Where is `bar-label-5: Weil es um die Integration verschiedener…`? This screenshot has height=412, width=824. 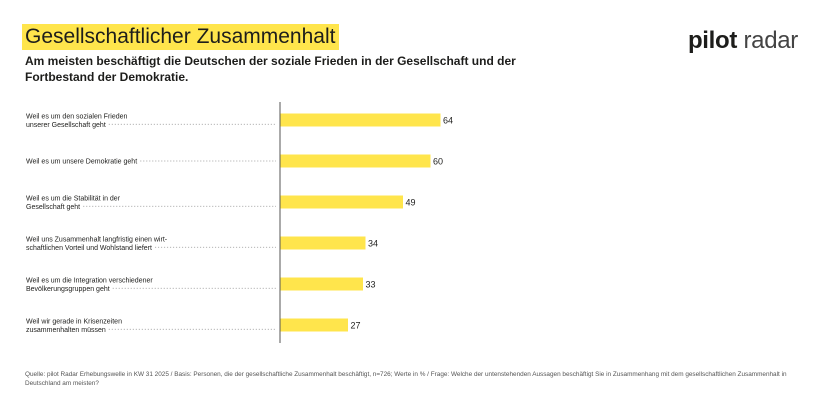
bar-label-5: Weil es um die Integration verschiedener… is located at coordinates (89, 285).